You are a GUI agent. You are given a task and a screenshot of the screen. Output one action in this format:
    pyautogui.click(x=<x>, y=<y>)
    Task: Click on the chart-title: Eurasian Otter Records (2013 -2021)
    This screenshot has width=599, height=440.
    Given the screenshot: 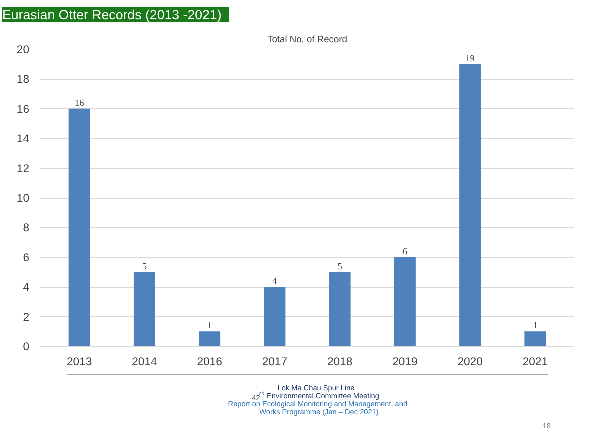 What is the action you would take?
    pyautogui.click(x=112, y=15)
    